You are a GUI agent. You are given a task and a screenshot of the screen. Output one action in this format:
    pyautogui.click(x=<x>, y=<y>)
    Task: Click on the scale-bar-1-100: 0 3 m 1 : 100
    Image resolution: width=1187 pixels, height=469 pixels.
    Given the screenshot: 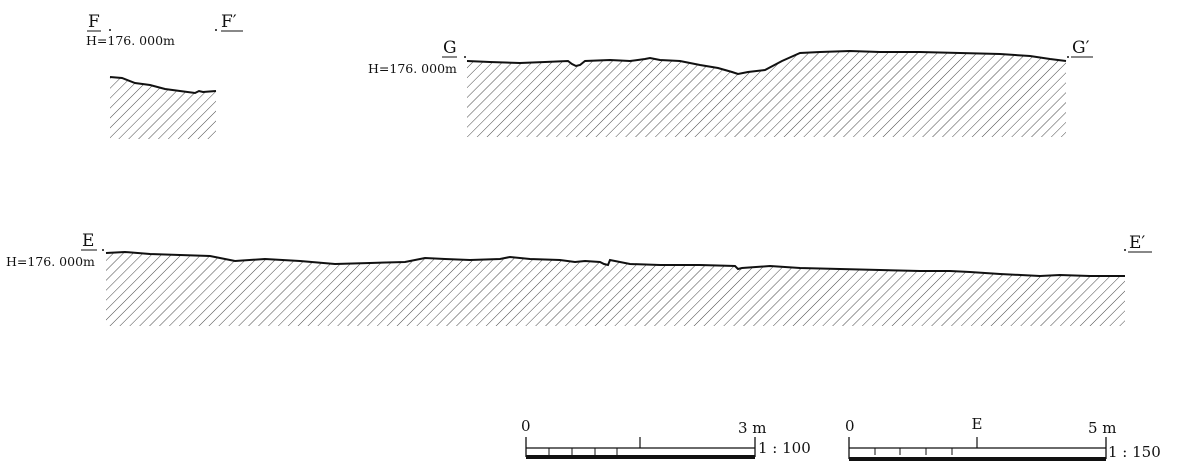 What is the action you would take?
    pyautogui.click(x=666, y=438)
    